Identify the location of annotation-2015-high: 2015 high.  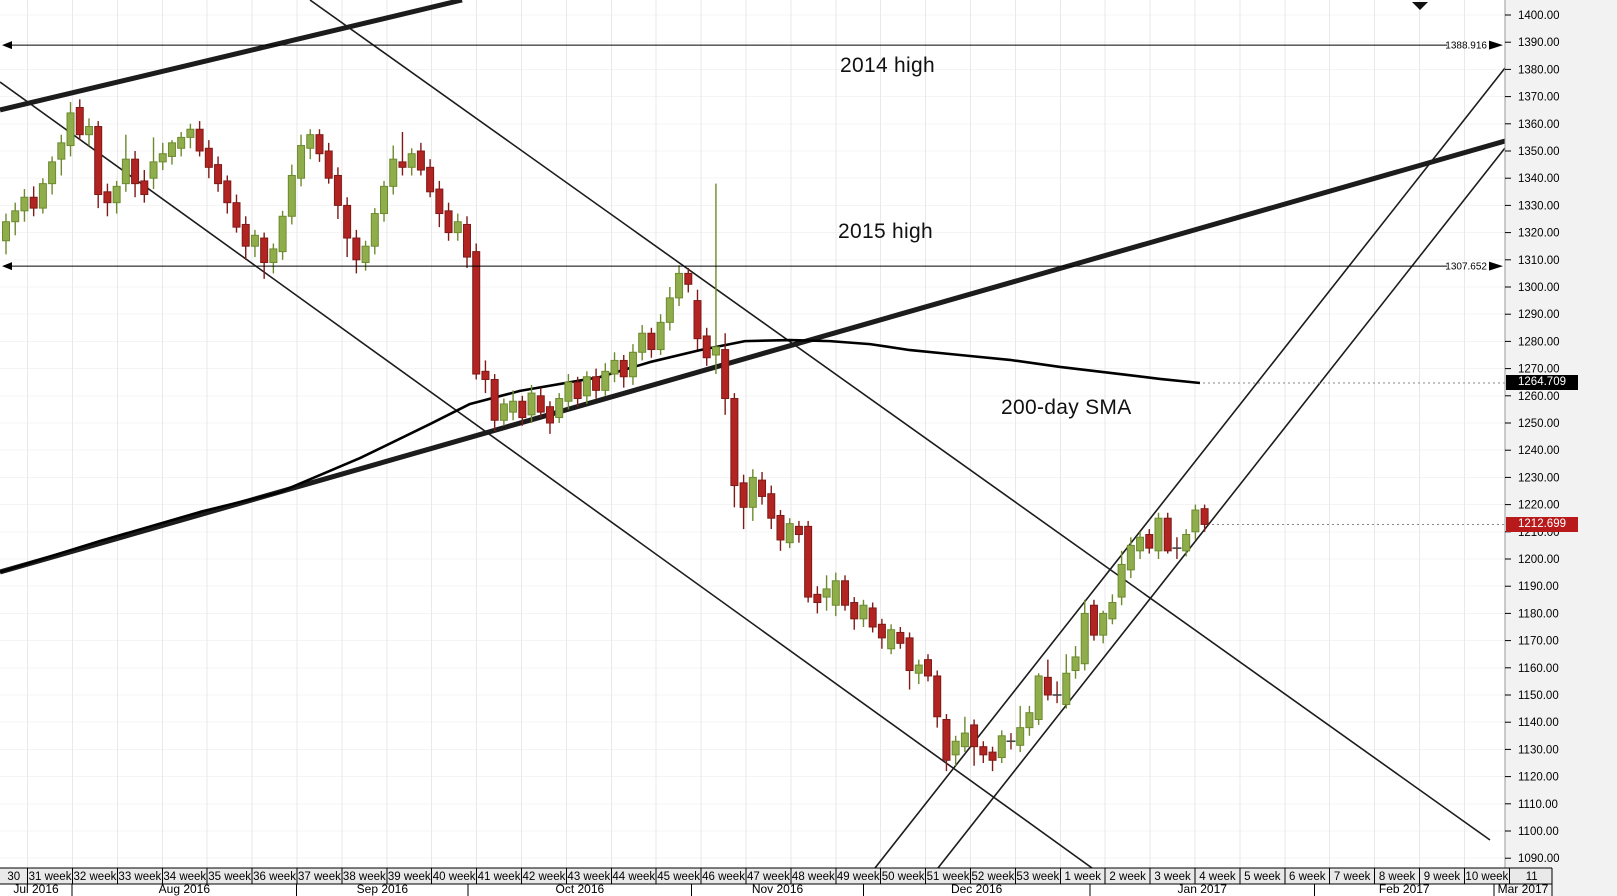
(885, 231).